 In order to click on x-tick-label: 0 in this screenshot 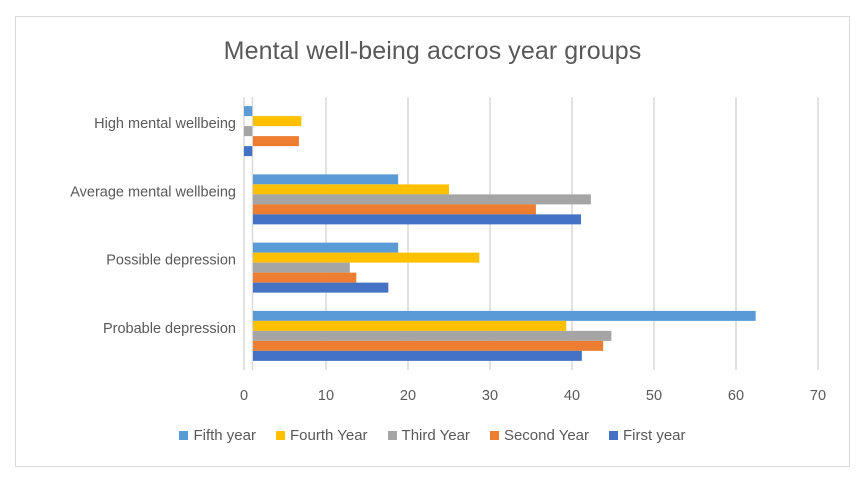, I will do `click(244, 396)`.